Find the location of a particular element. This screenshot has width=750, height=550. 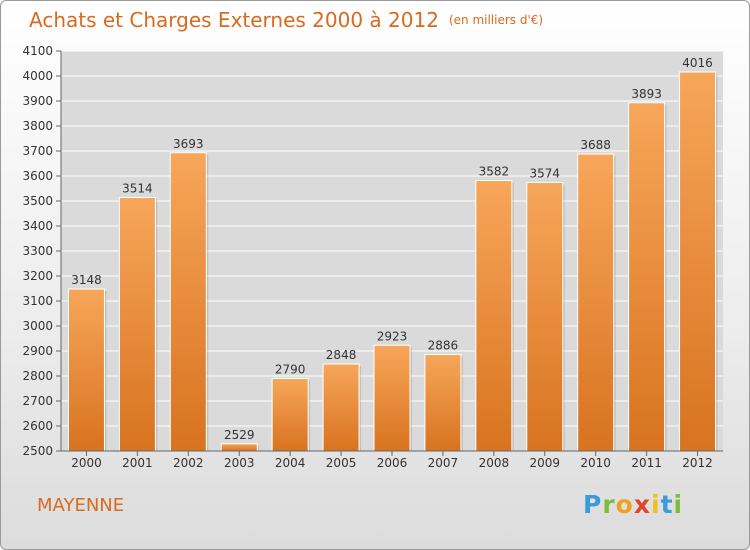

y-tick-label: 4100 is located at coordinates (37, 51).